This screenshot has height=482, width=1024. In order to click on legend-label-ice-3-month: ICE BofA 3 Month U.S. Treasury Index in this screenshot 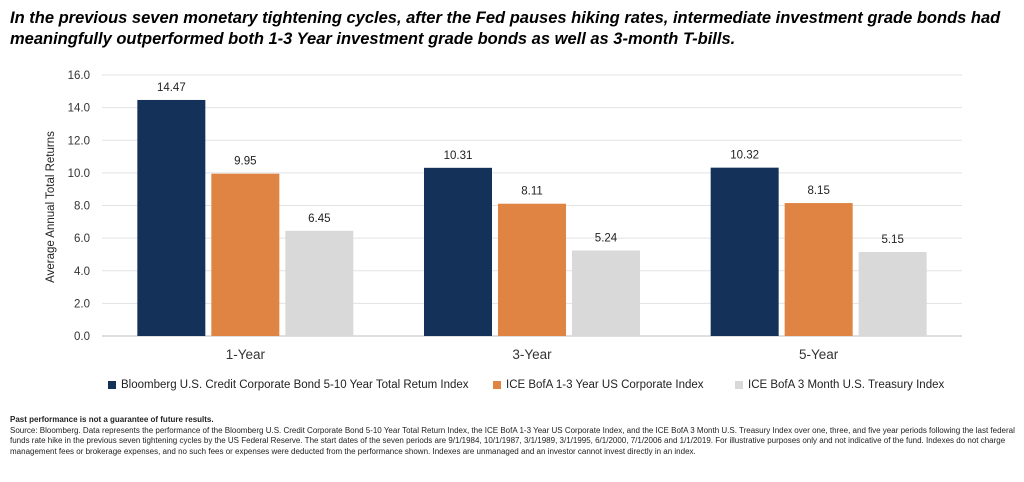, I will do `click(846, 385)`.